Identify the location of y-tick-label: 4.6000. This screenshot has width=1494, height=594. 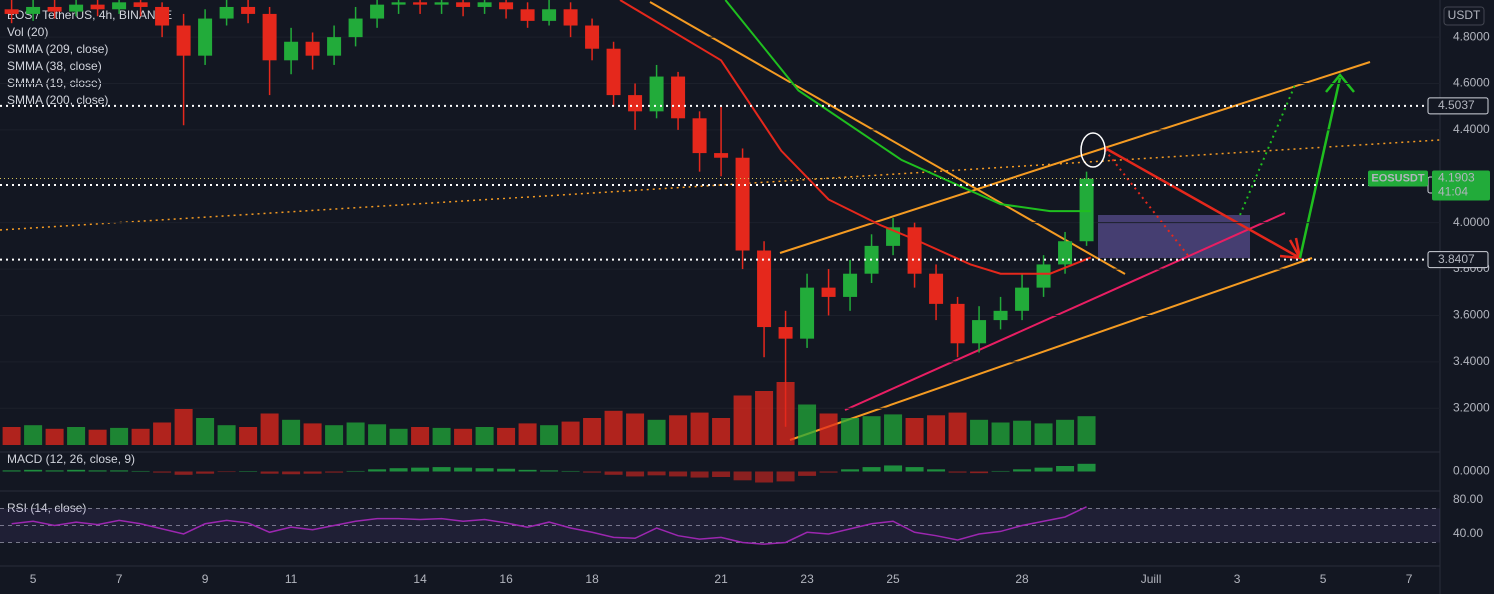
(1471, 83).